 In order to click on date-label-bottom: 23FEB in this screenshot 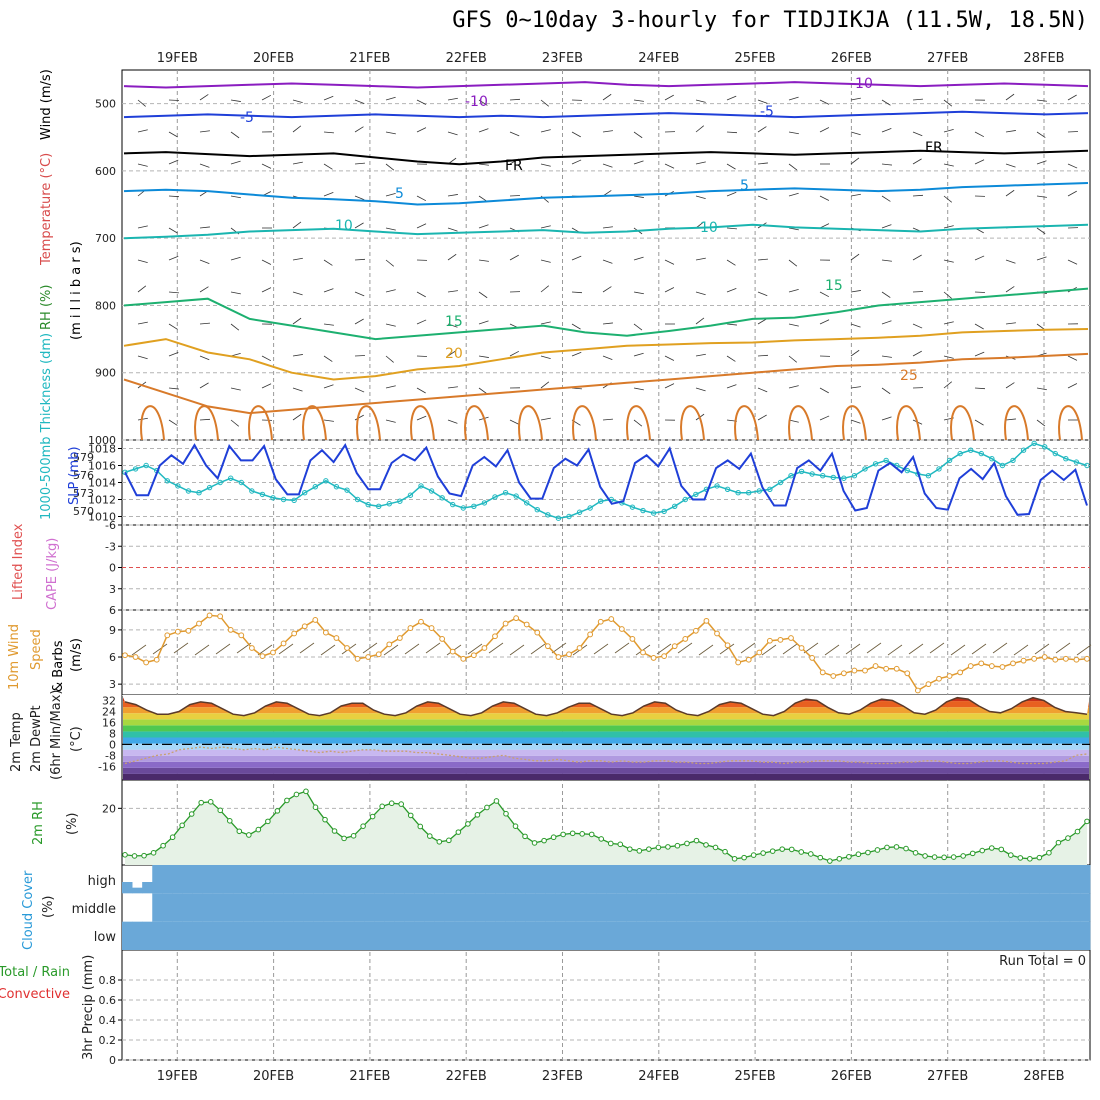, I will do `click(562, 1076)`.